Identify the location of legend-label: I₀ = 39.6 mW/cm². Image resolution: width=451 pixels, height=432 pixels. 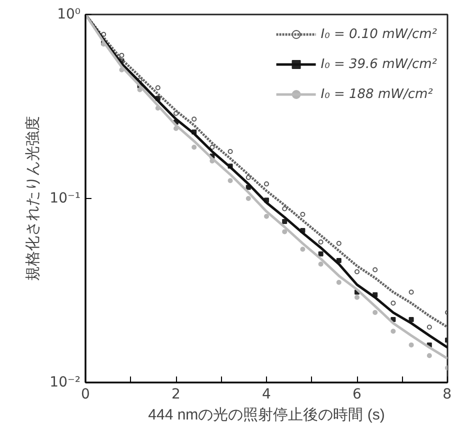
(378, 64).